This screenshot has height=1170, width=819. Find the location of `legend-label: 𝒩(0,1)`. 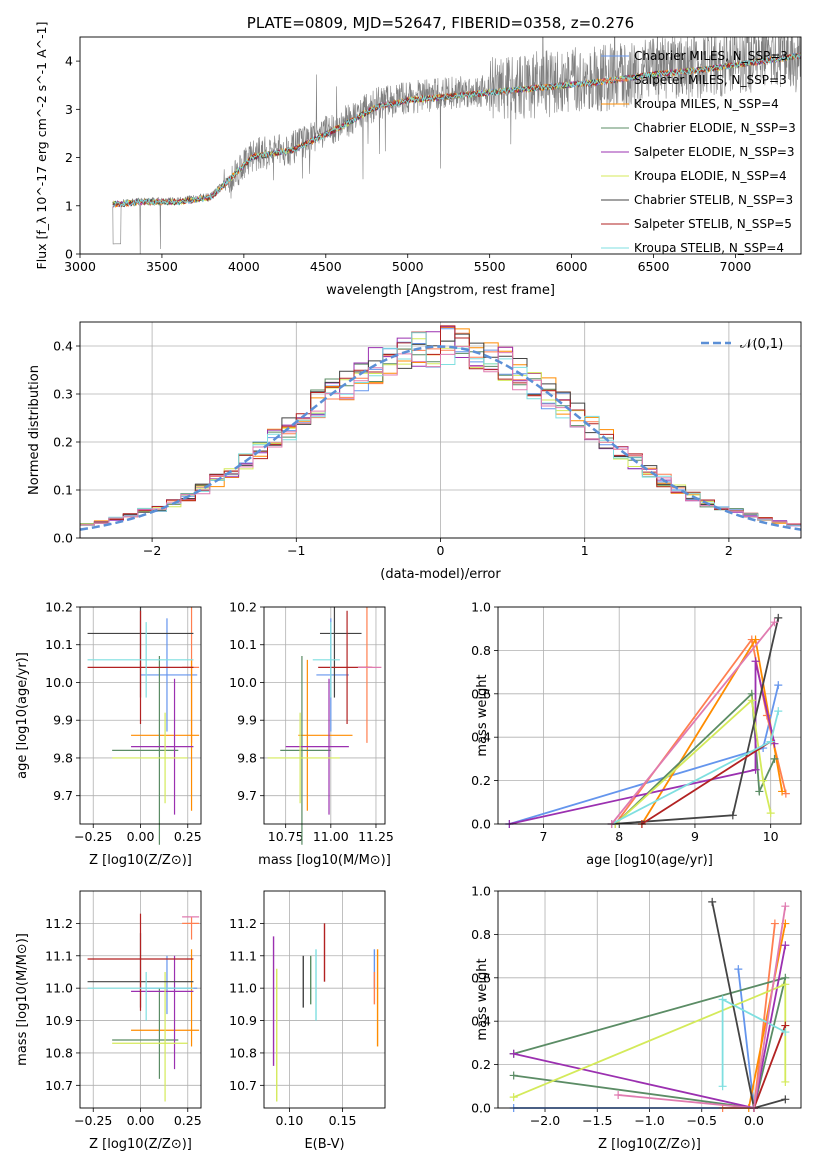

legend-label: 𝒩(0,1) is located at coordinates (761, 344).